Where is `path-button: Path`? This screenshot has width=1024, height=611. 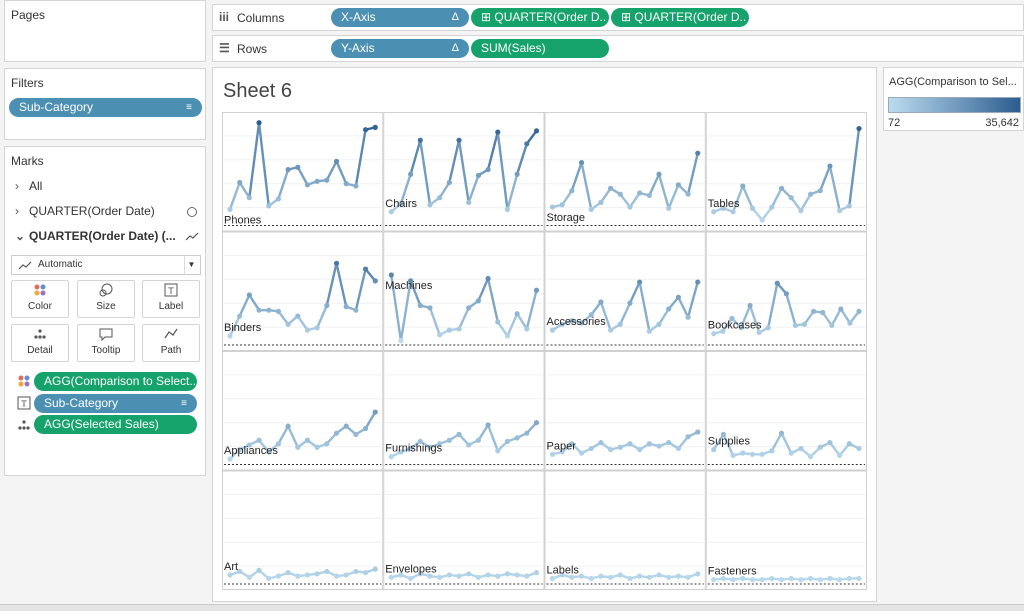
path-button: Path is located at coordinates (171, 343).